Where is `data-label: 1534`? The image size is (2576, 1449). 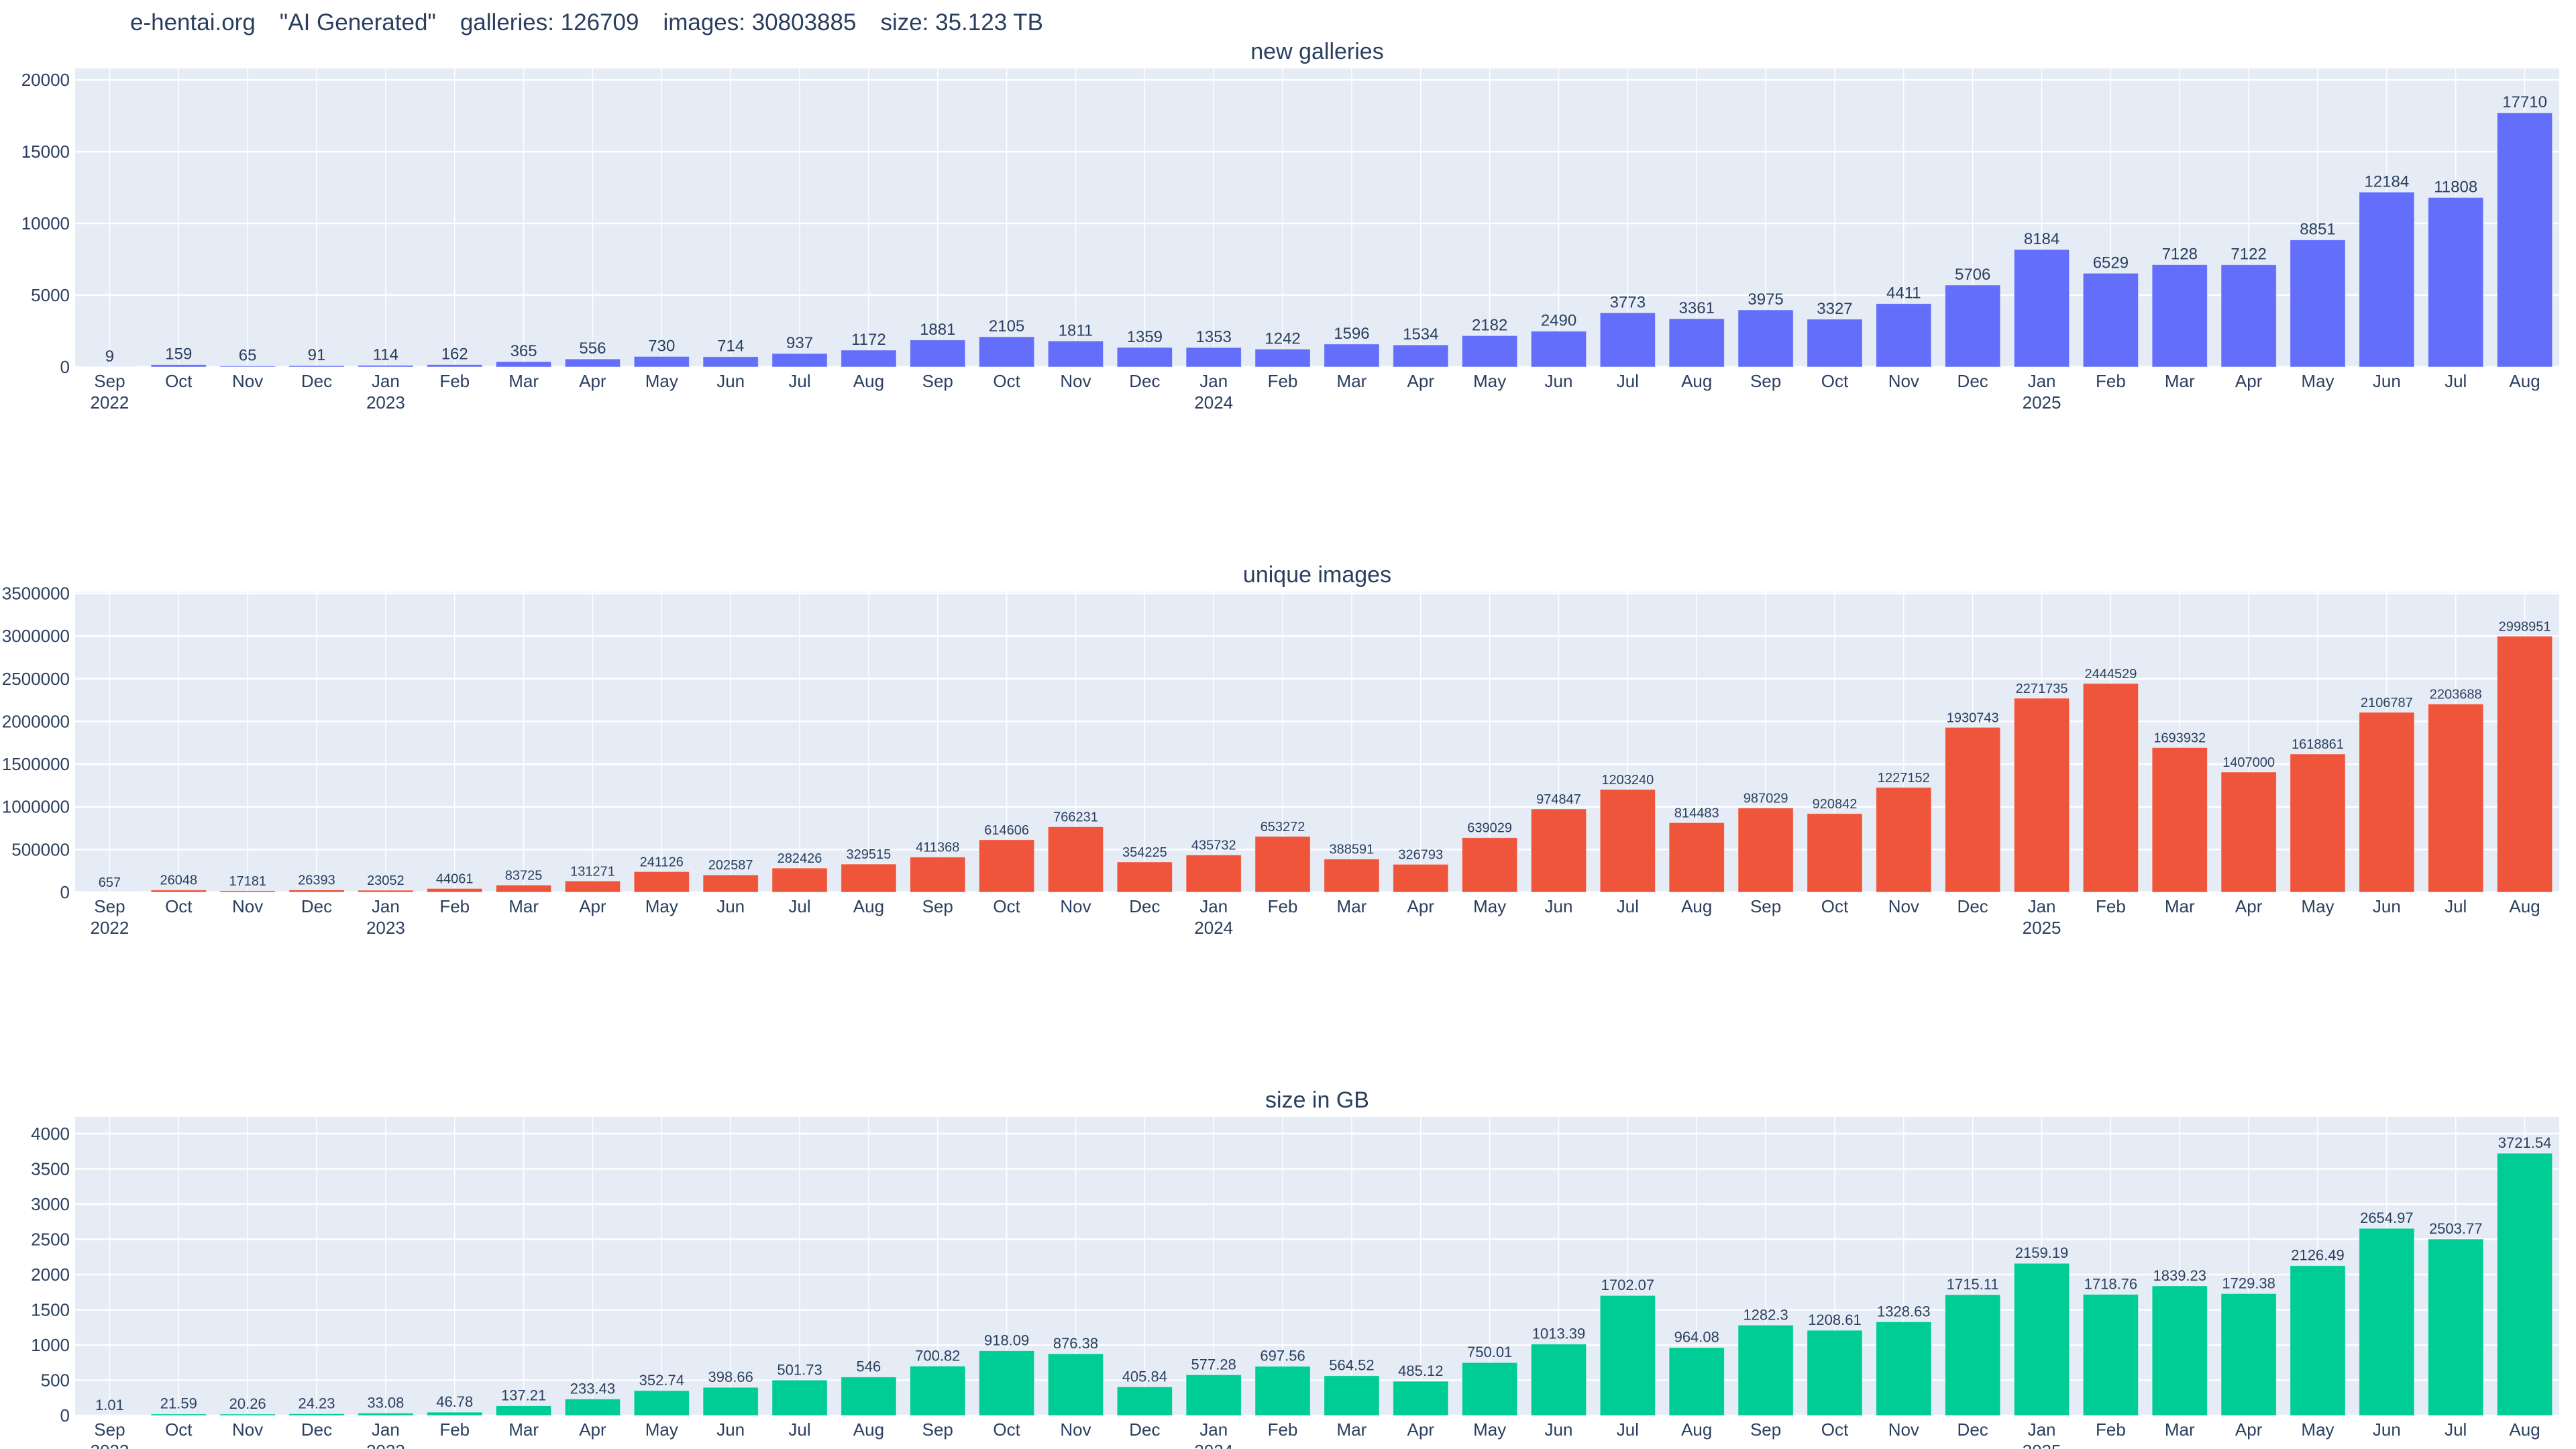
data-label: 1534 is located at coordinates (1420, 334).